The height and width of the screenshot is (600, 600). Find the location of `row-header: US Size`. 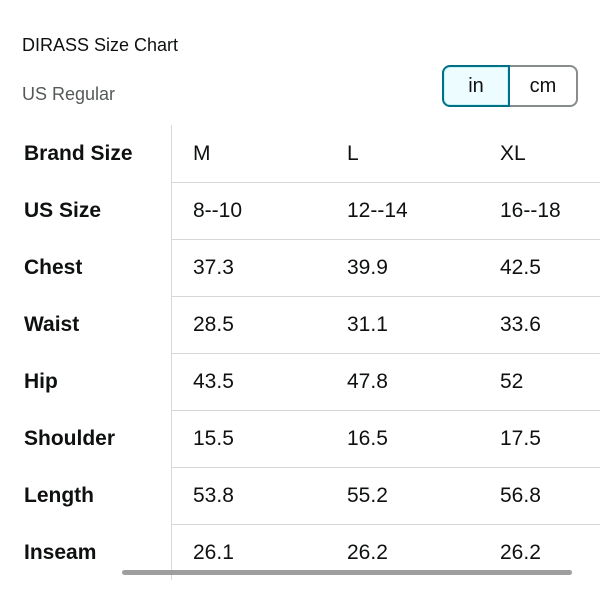

row-header: US Size is located at coordinates (63, 210).